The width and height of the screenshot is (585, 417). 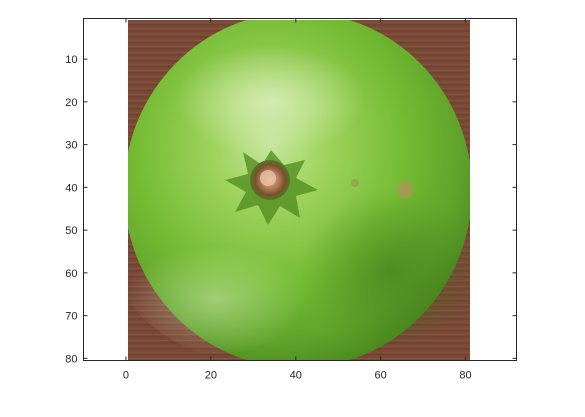 What do you see at coordinates (71, 274) in the screenshot?
I see `y-tick-label: 60` at bounding box center [71, 274].